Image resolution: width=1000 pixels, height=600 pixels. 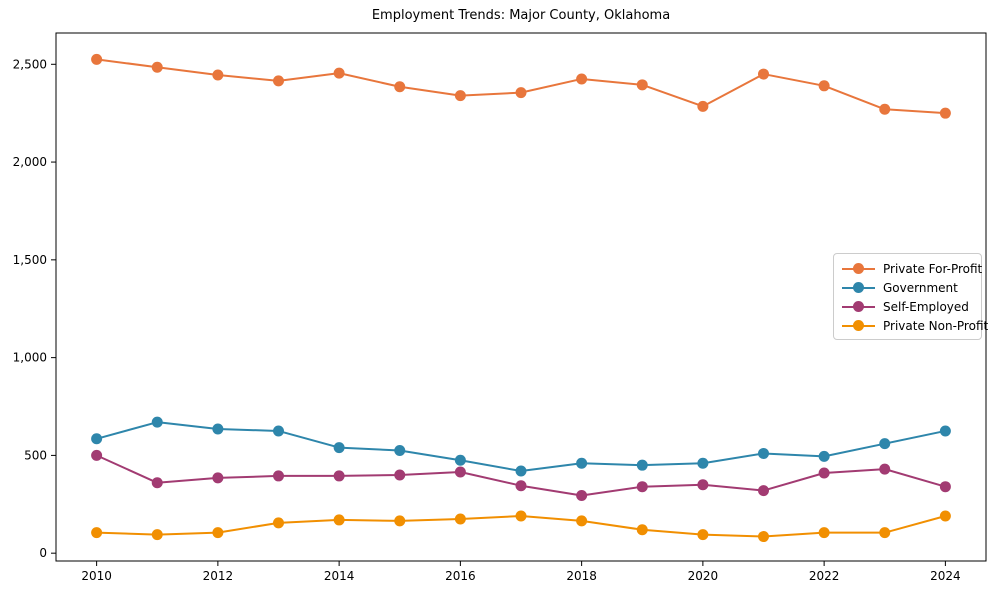 I want to click on legend-label: Private For-Profit, so click(x=933, y=268).